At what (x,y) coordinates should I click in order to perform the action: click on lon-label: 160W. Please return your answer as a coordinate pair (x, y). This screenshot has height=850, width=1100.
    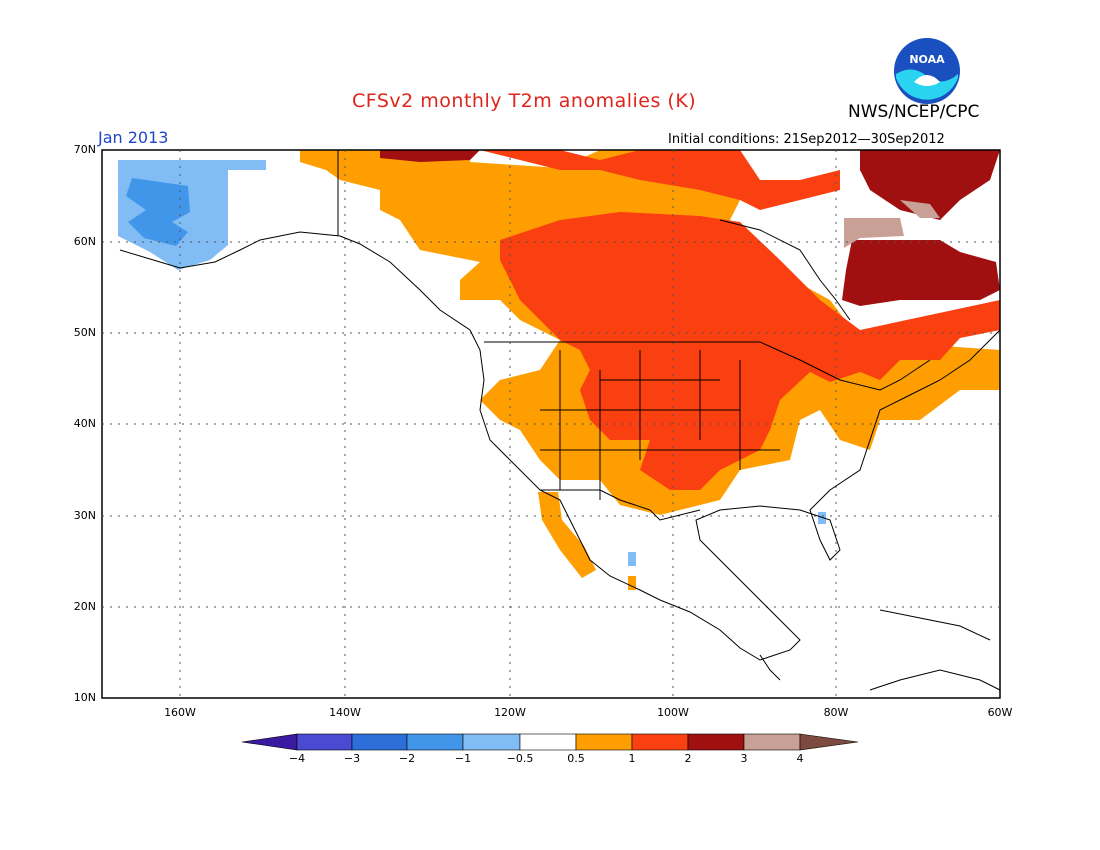
    Looking at the image, I should click on (180, 712).